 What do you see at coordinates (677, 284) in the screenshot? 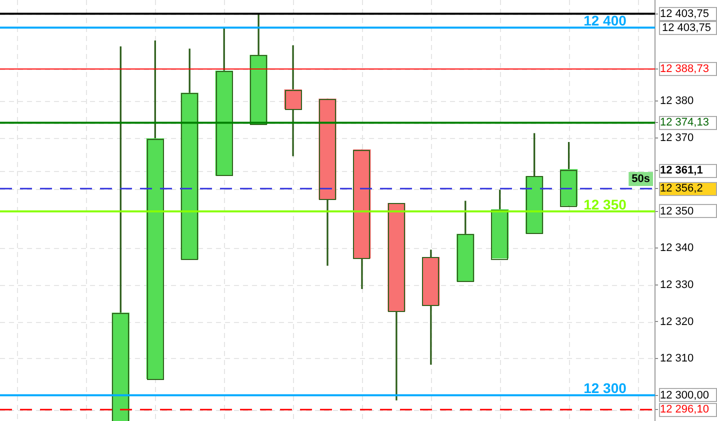
I see `y-tick-label: 12 330` at bounding box center [677, 284].